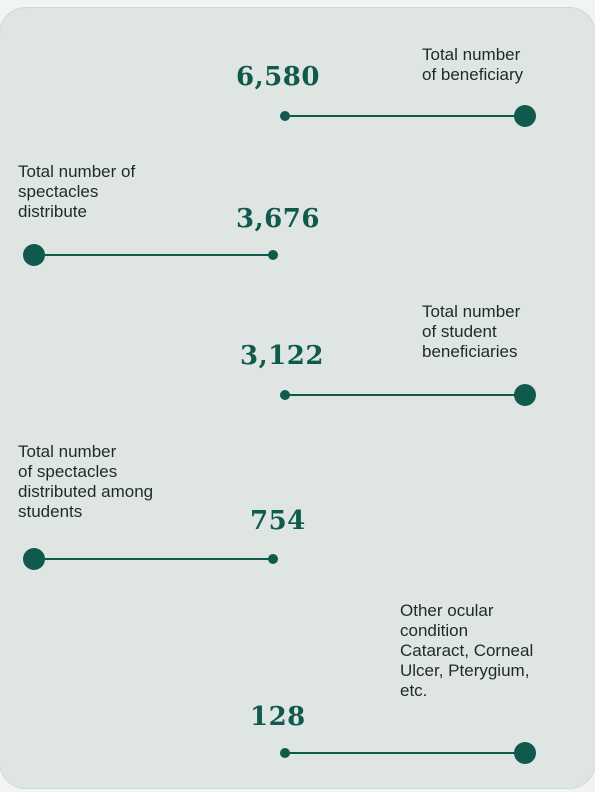 This screenshot has width=595, height=792. I want to click on stat-label-line: of student, so click(459, 331).